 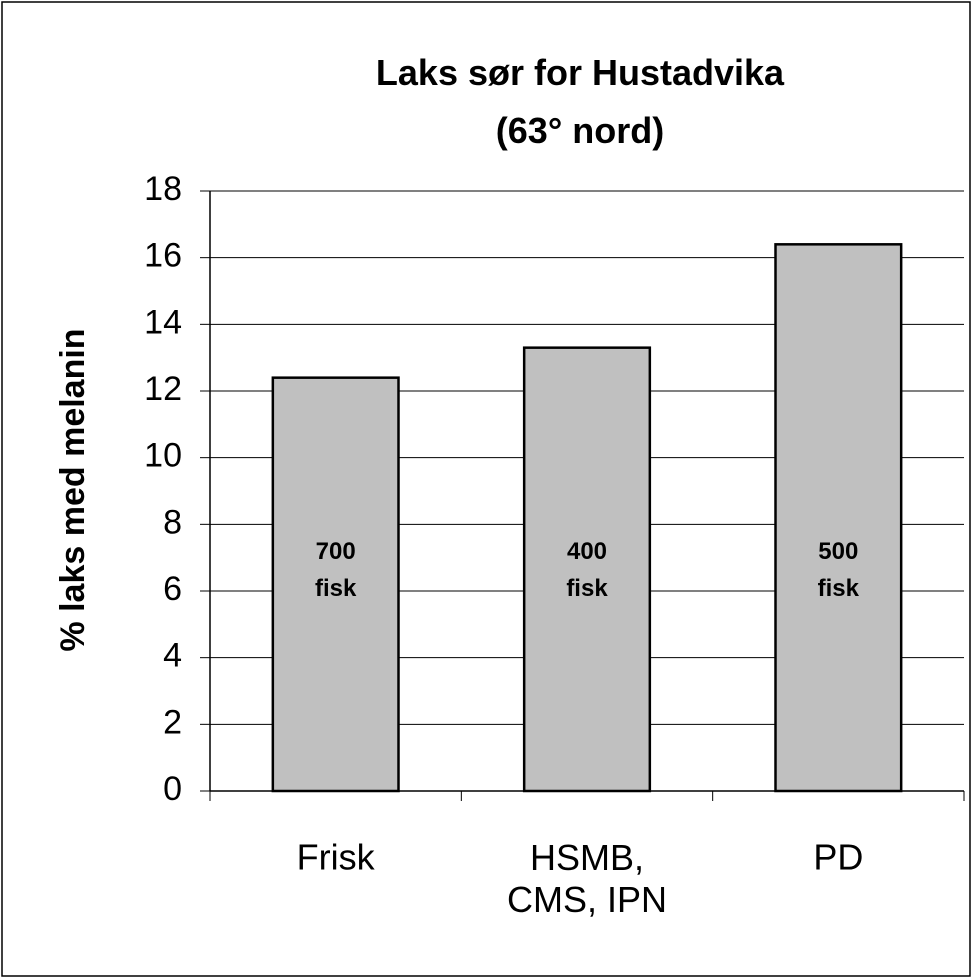 I want to click on y-tick-label: 12, so click(x=163, y=389).